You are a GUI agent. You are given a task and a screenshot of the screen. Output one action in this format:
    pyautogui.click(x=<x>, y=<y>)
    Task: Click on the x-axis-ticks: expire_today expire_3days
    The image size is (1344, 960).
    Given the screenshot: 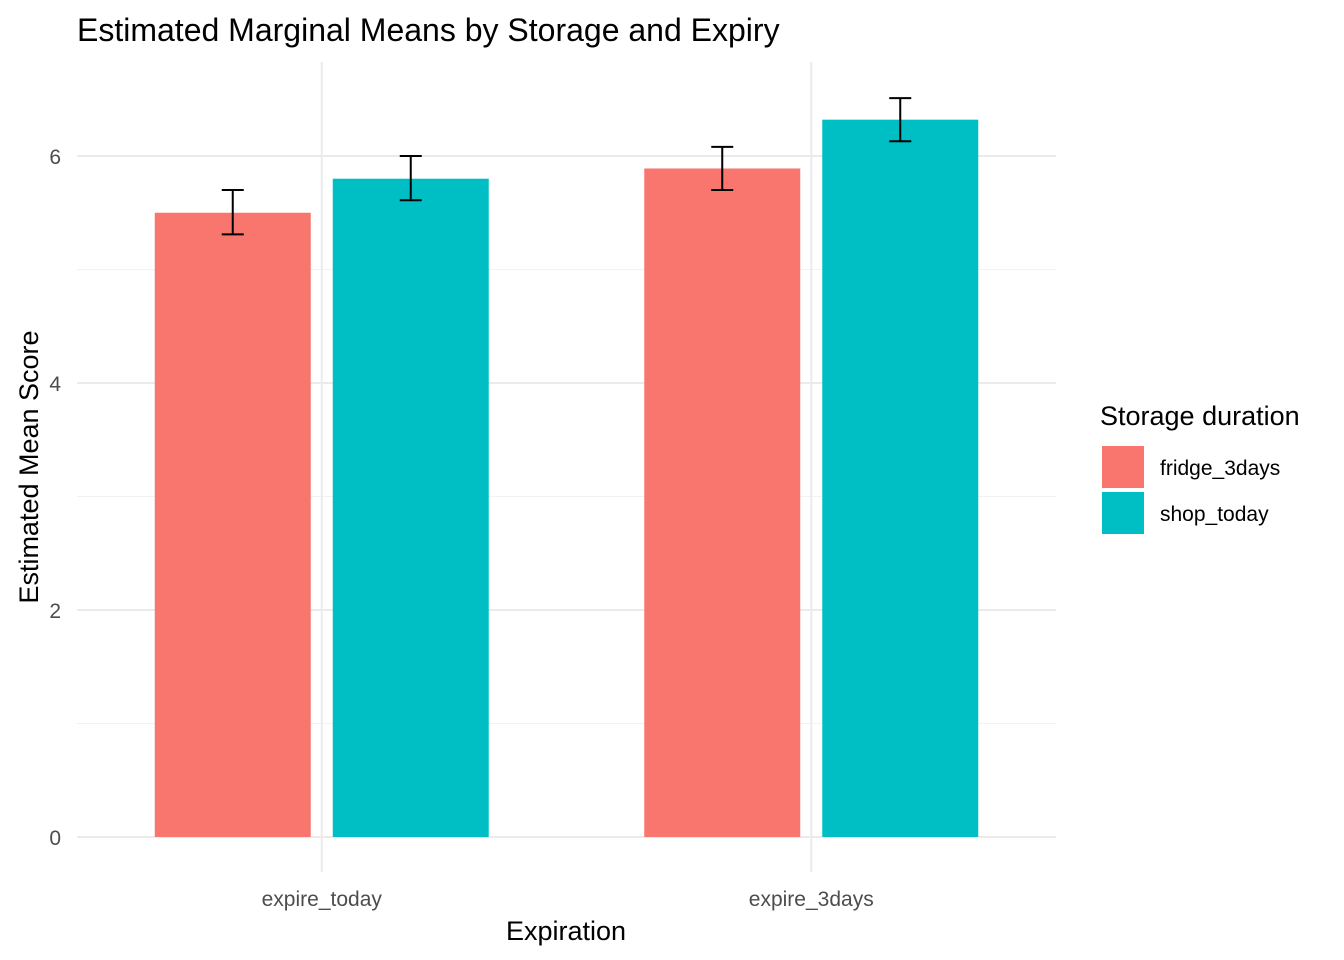 What is the action you would take?
    pyautogui.click(x=568, y=899)
    